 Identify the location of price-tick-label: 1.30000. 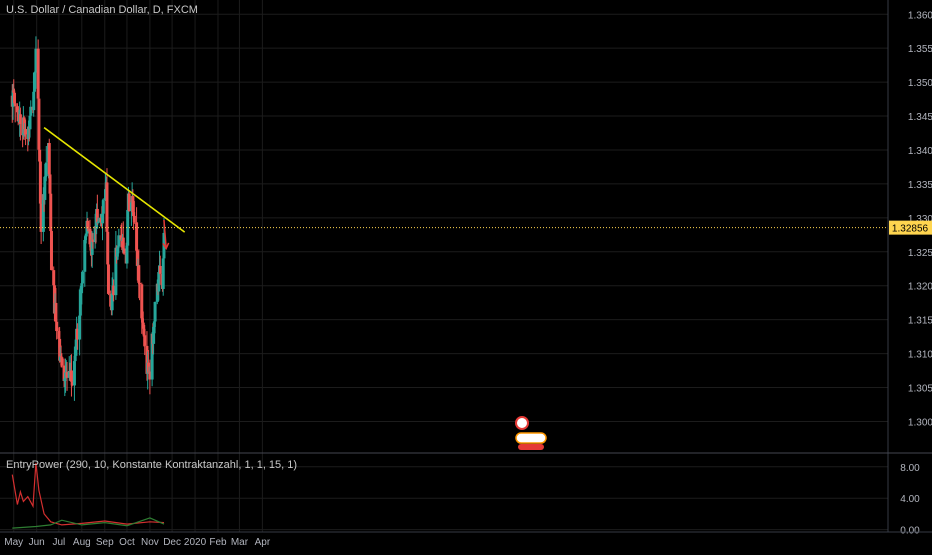
(920, 422).